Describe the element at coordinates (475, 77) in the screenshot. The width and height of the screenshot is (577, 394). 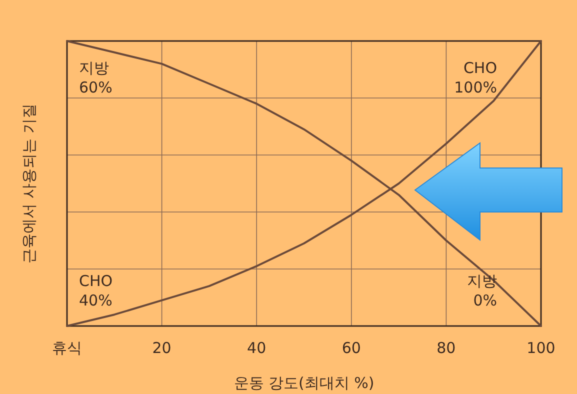
I see `annotation: CHO 100%` at that location.